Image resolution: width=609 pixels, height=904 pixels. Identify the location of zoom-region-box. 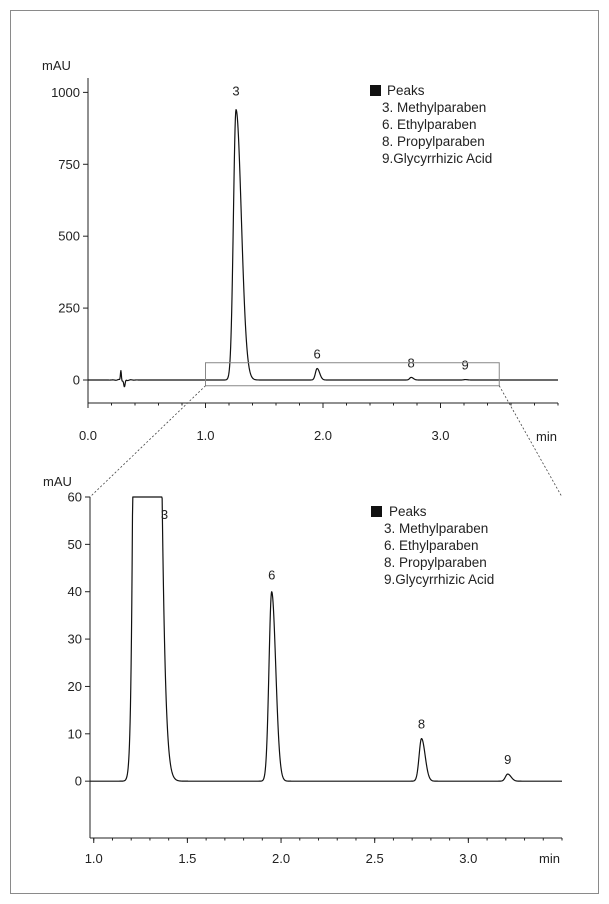
(352, 374).